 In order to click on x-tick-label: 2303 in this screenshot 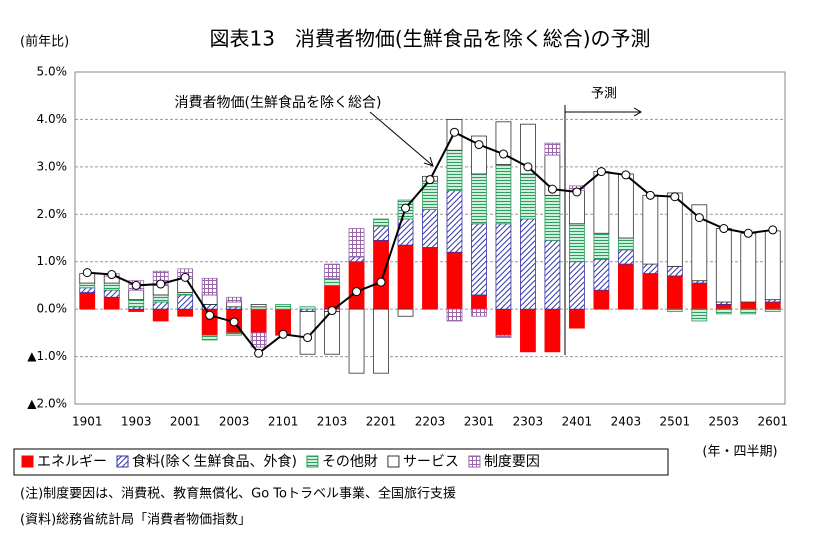, I will do `click(528, 422)`.